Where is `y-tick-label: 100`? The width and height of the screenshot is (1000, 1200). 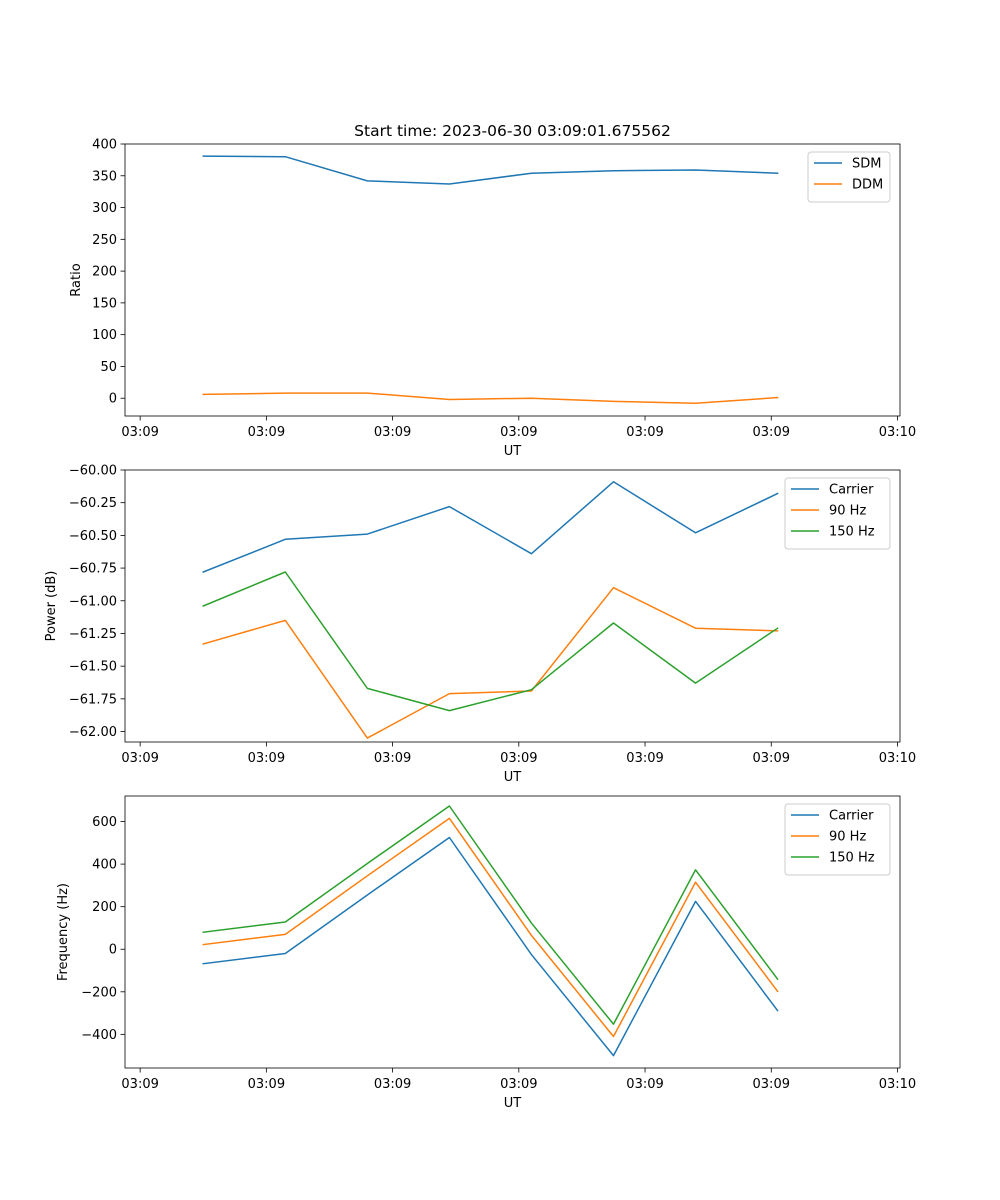 y-tick-label: 100 is located at coordinates (104, 335).